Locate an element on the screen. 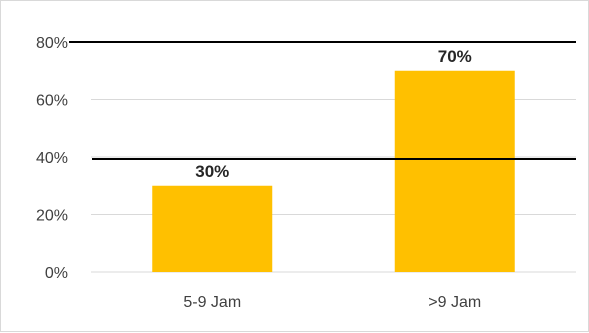  y-tick-label: 60% is located at coordinates (52, 101).